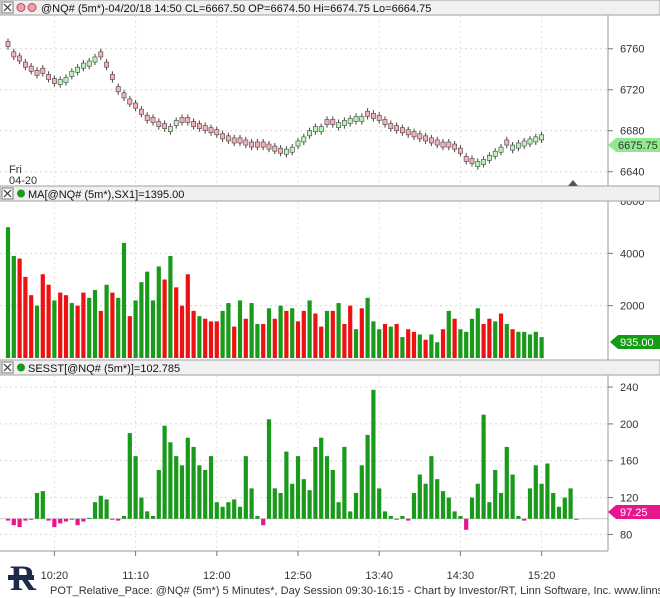 This screenshot has height=598, width=660. I want to click on price-close-button, so click(7, 7).